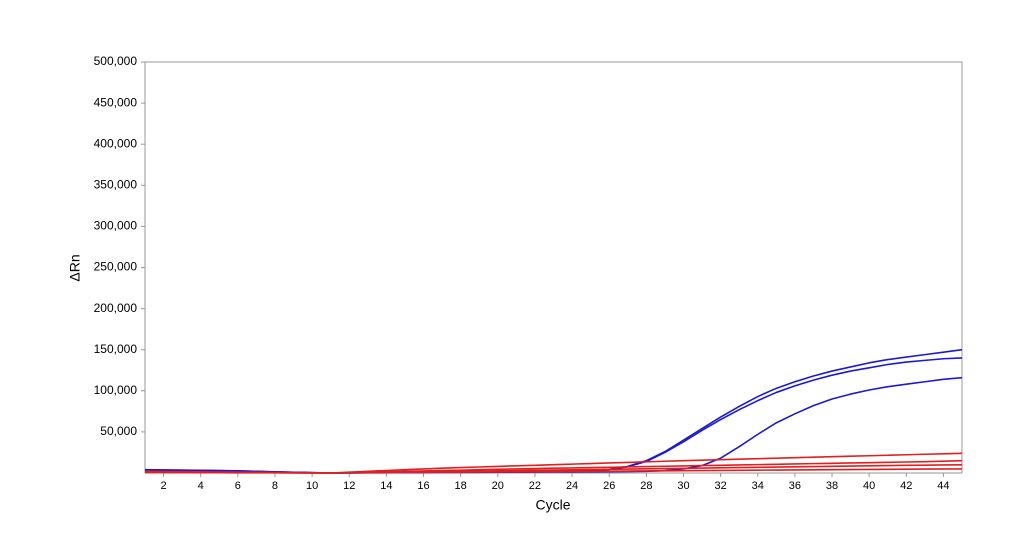  What do you see at coordinates (116, 226) in the screenshot?
I see `y-tick-label: 300,000` at bounding box center [116, 226].